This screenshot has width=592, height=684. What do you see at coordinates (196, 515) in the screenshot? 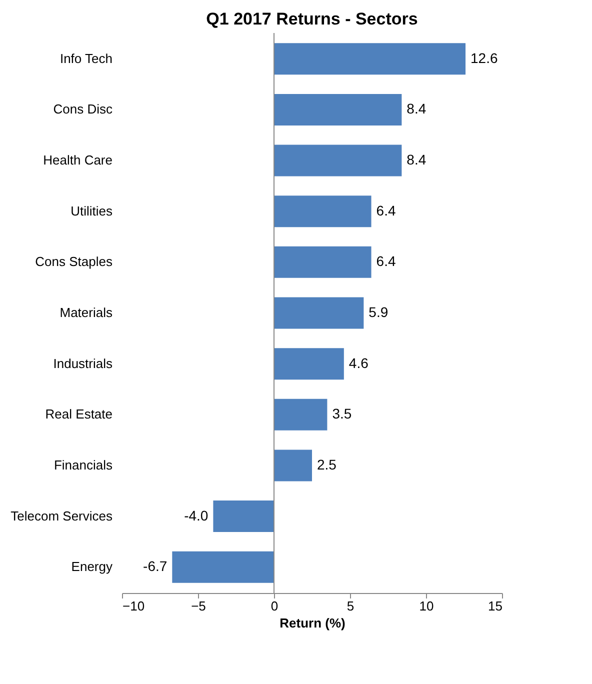
I see `data-label: -4.0` at bounding box center [196, 515].